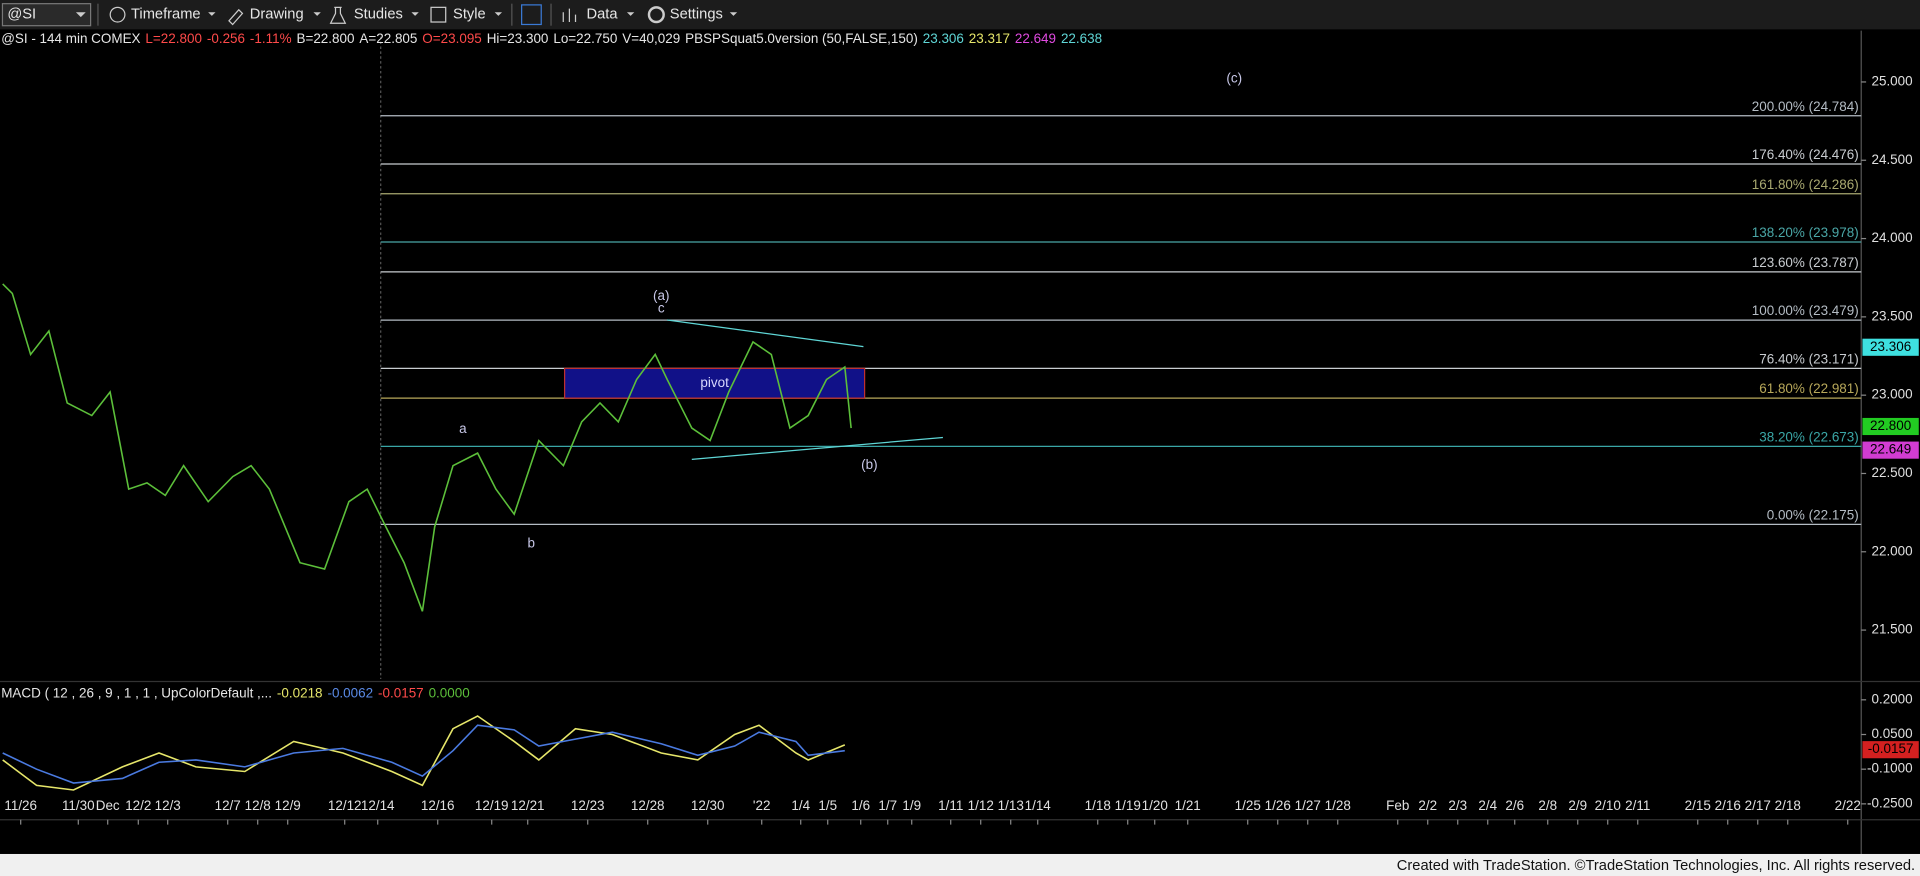  What do you see at coordinates (1098, 805) in the screenshot?
I see `x-tick-label: 1/18` at bounding box center [1098, 805].